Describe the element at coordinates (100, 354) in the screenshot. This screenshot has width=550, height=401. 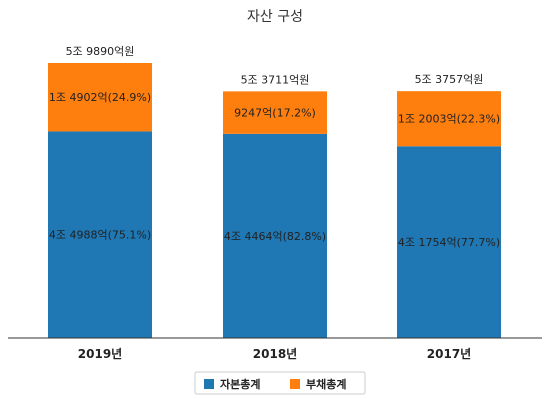
I see `x-tick-2019: 2019년` at that location.